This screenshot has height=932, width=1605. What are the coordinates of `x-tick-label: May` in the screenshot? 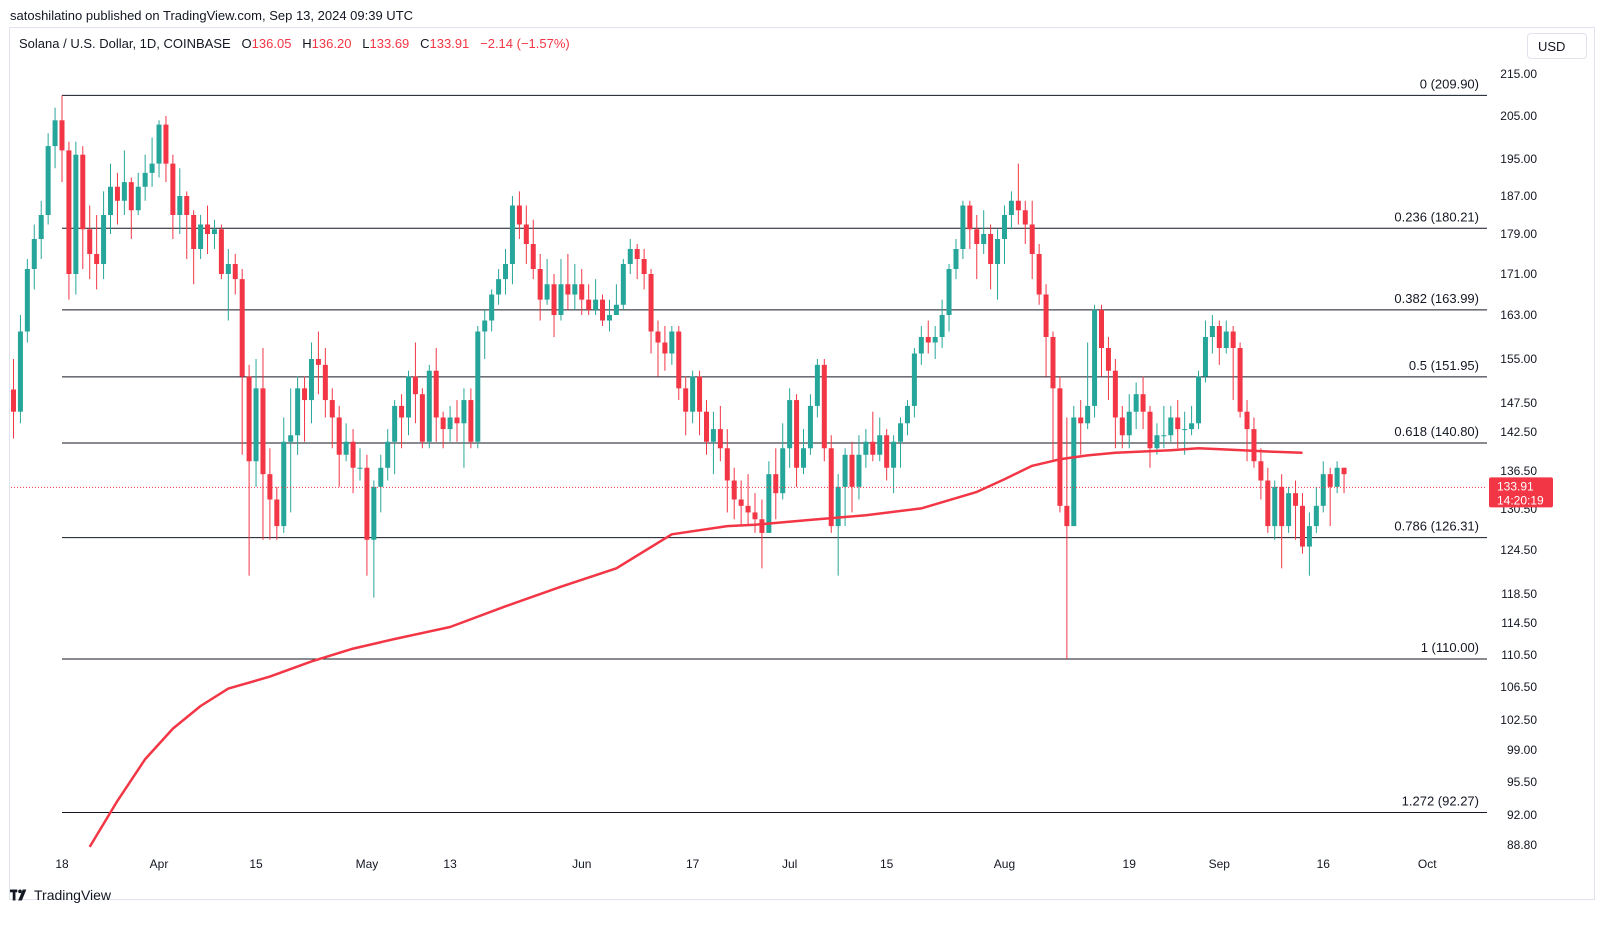 It's located at (367, 864).